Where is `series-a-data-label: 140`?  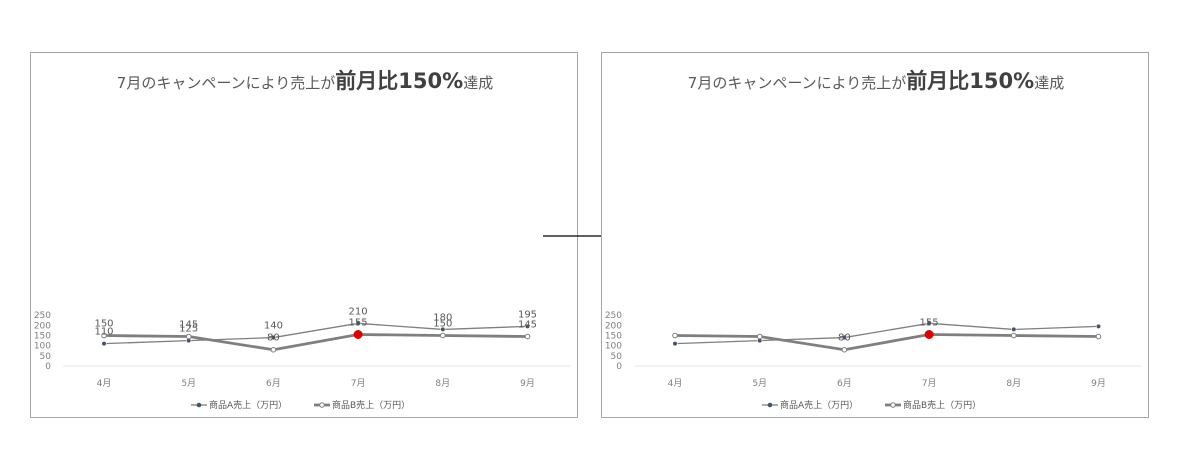
series-a-data-label: 140 is located at coordinates (273, 326).